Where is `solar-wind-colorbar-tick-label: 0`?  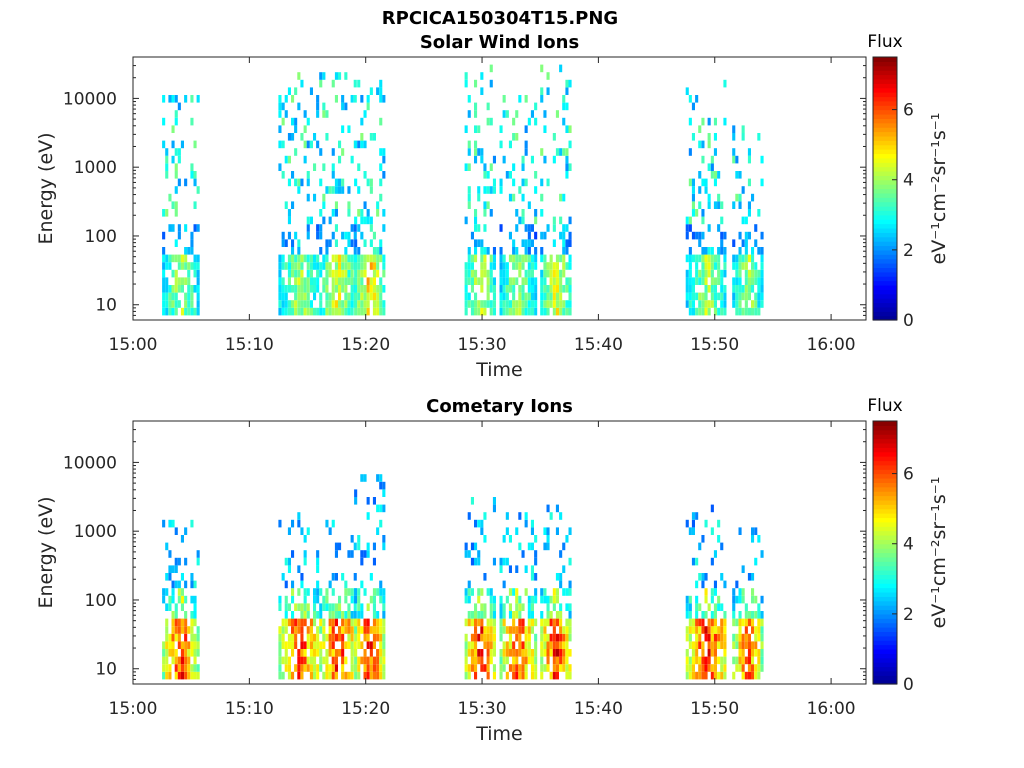
solar-wind-colorbar-tick-label: 0 is located at coordinates (908, 321).